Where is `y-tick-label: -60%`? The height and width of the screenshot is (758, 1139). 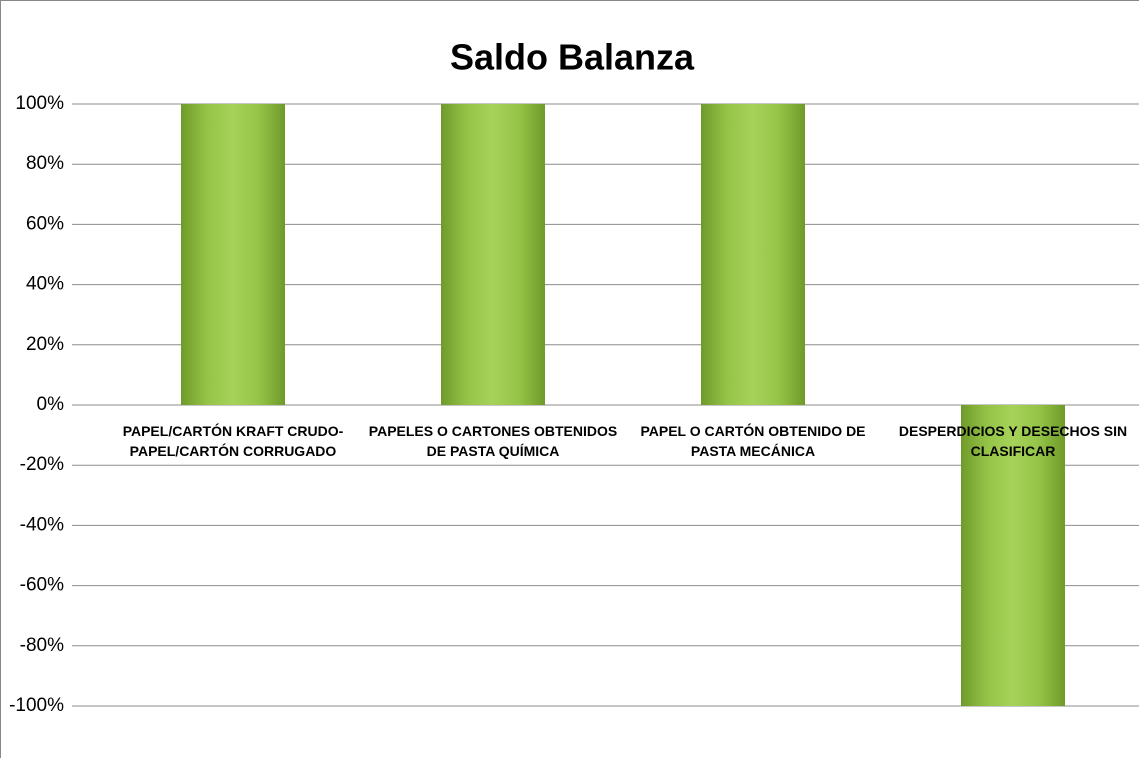 y-tick-label: -60% is located at coordinates (42, 585).